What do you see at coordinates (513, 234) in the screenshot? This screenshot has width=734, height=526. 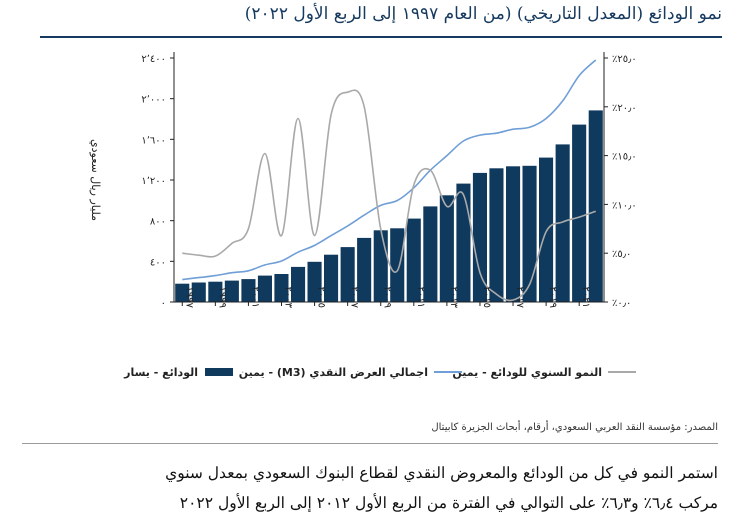 I see `deposit-bar-2017` at bounding box center [513, 234].